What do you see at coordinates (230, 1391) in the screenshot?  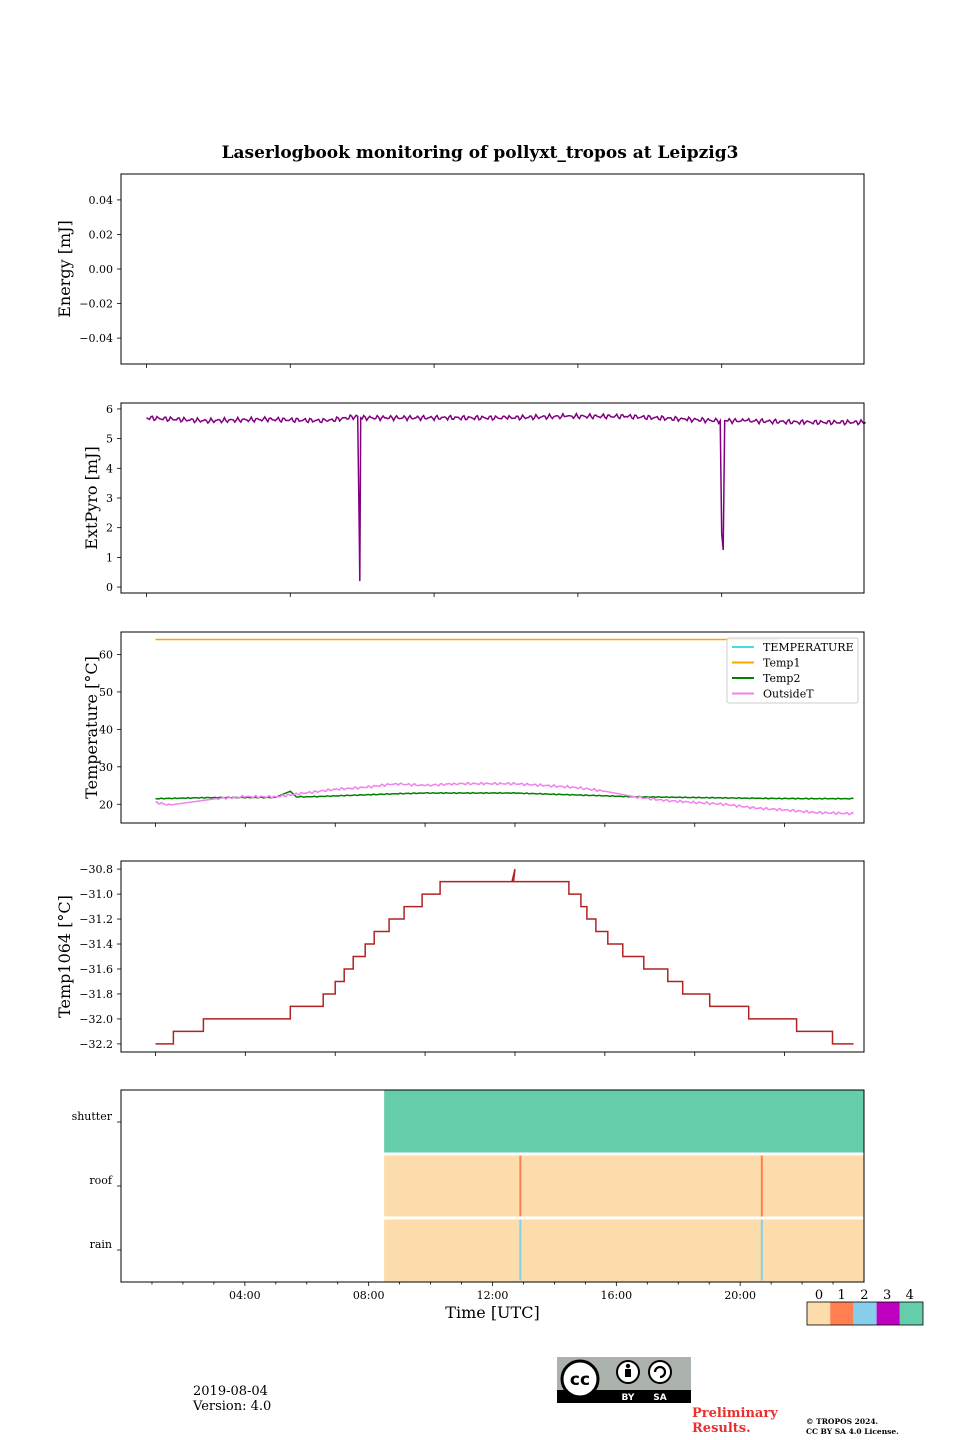 I see `footer-date: 2019-08-04` at bounding box center [230, 1391].